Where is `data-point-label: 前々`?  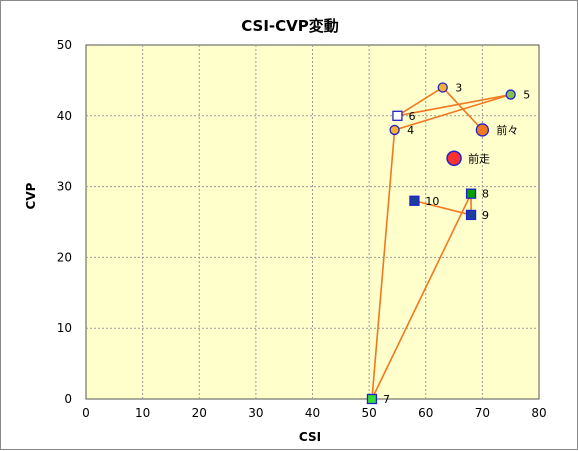 data-point-label: 前々 is located at coordinates (507, 130).